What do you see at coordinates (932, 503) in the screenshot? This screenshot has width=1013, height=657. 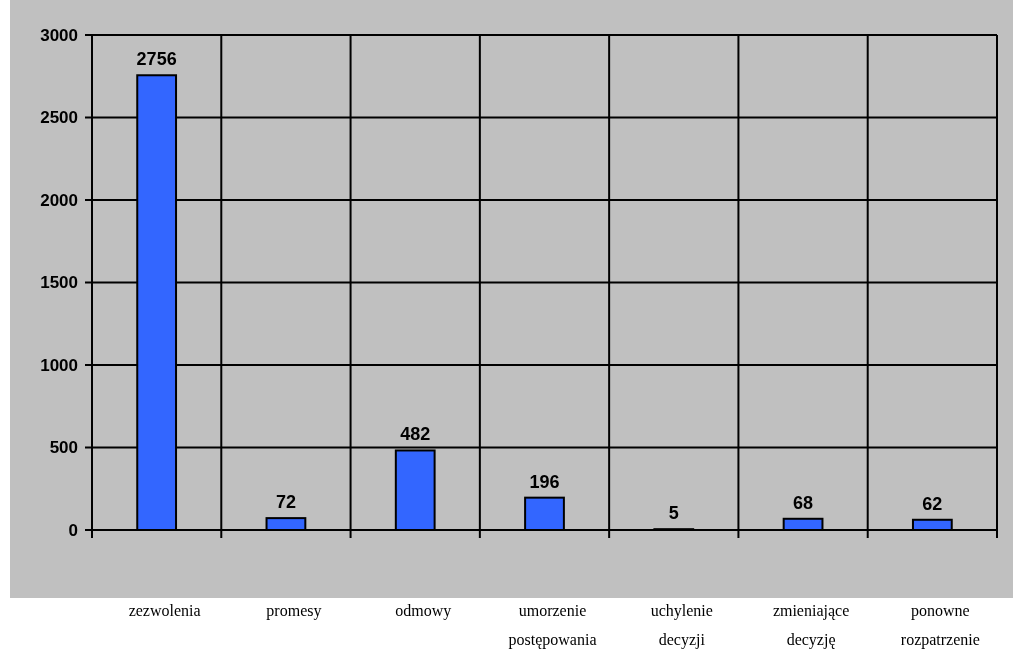 I see `data-label: 62` at bounding box center [932, 503].